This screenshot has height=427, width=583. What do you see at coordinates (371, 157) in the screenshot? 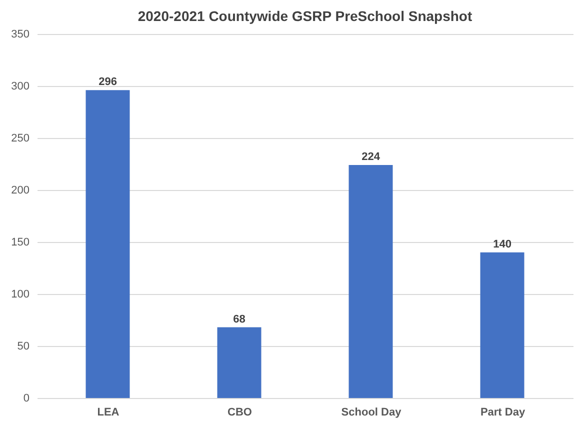
I see `data-label: 224` at bounding box center [371, 157].